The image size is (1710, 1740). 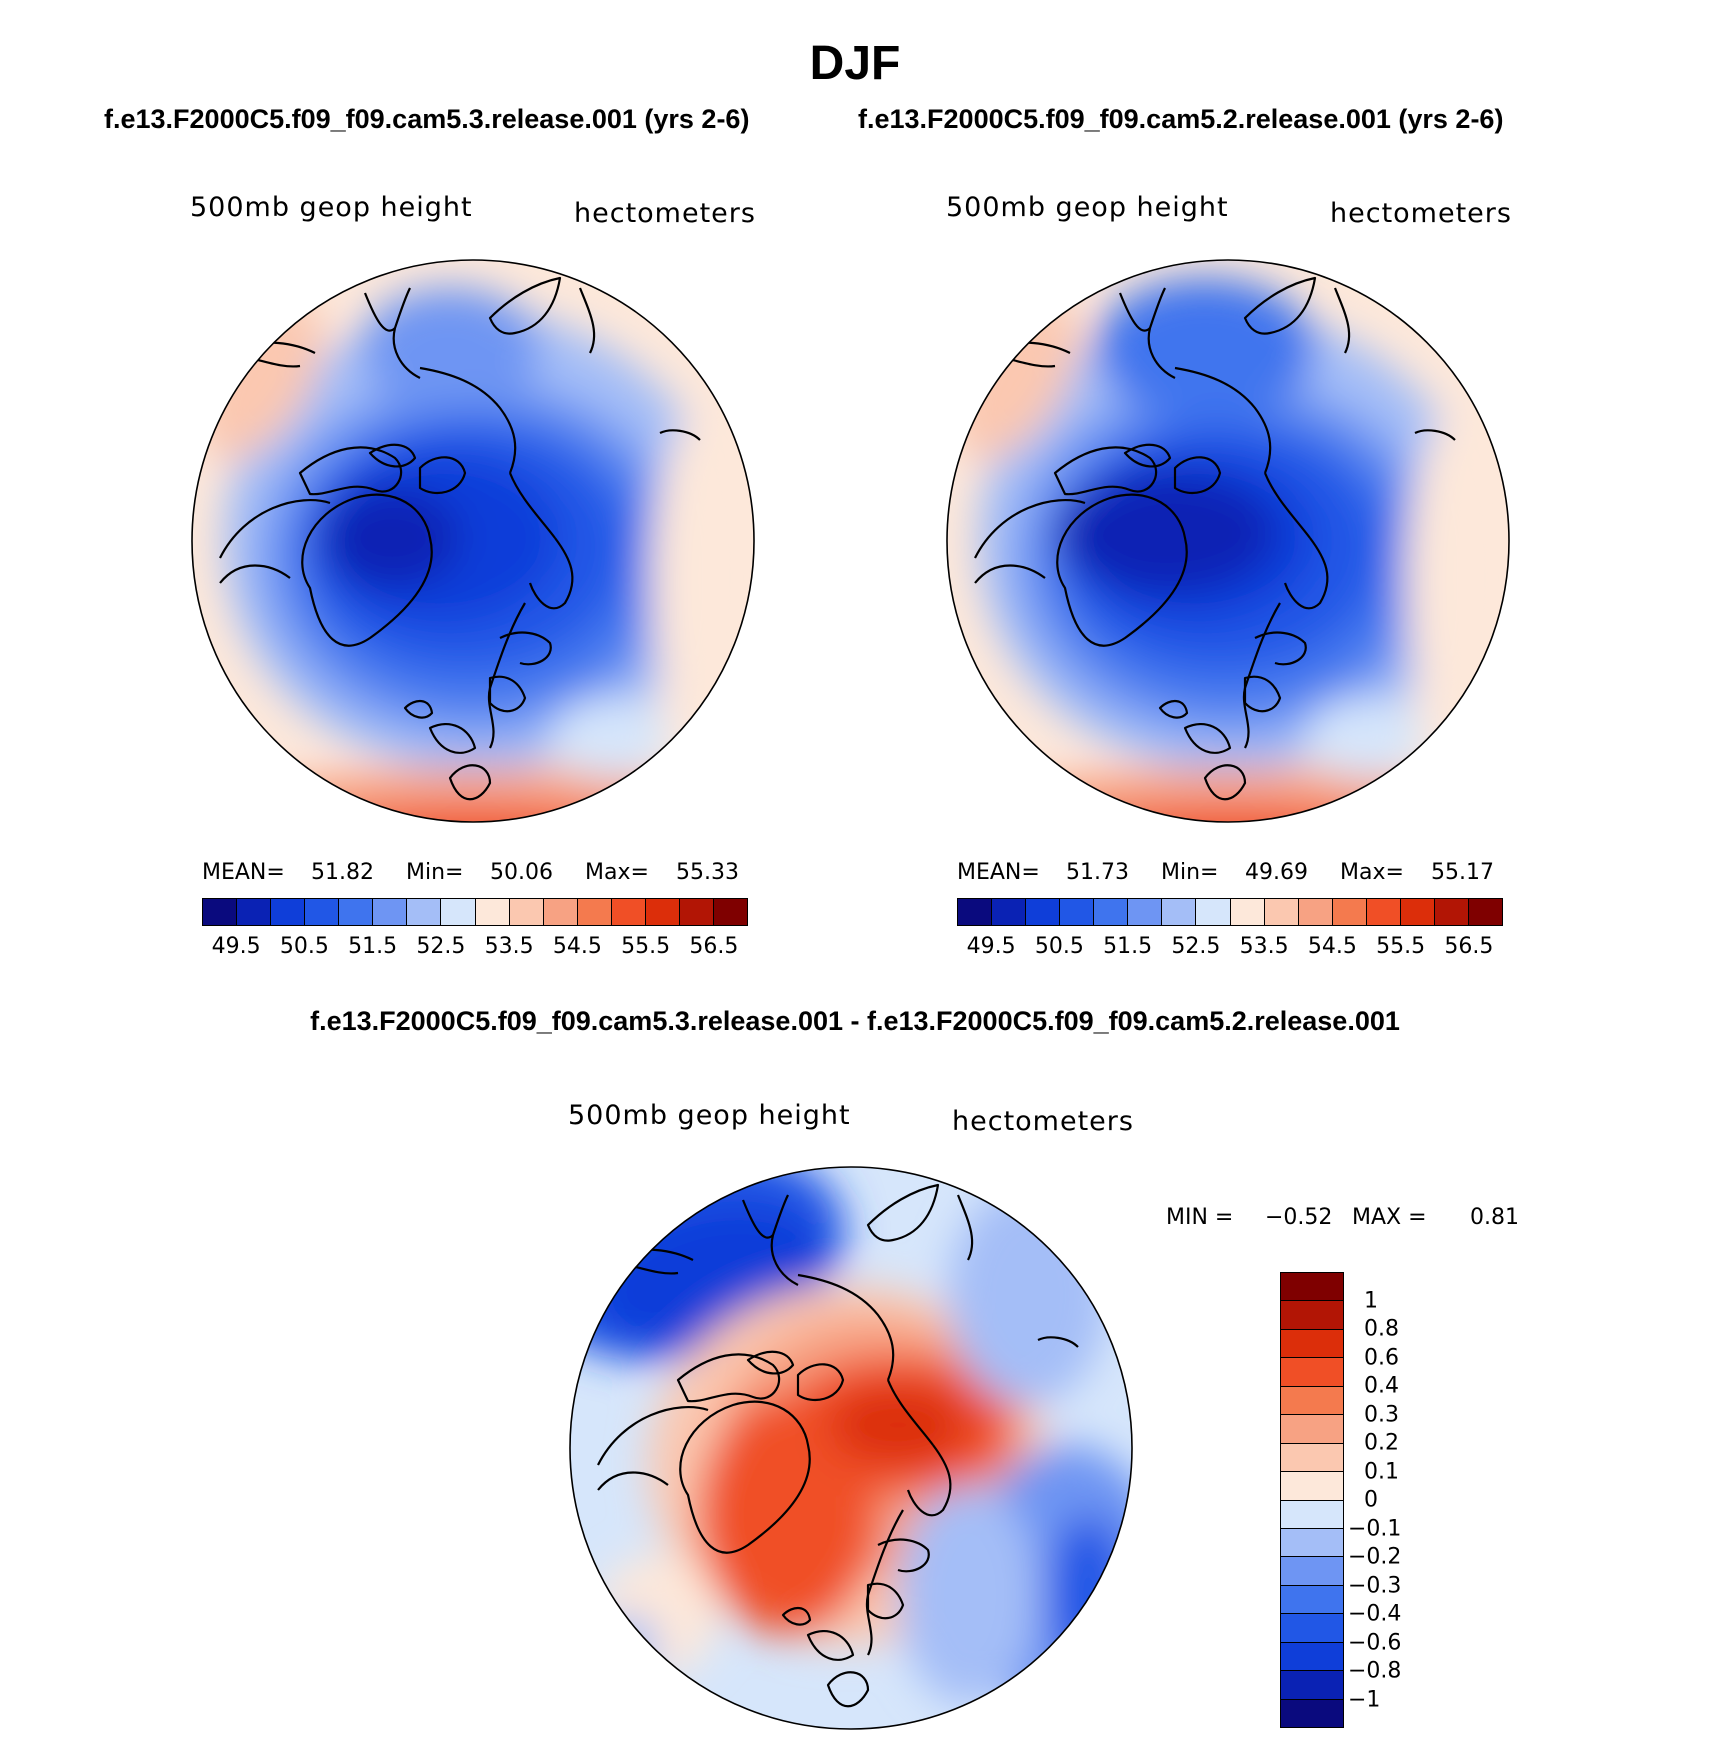 What do you see at coordinates (1381, 1414) in the screenshot?
I see `colorbar-tick-label: 0.3` at bounding box center [1381, 1414].